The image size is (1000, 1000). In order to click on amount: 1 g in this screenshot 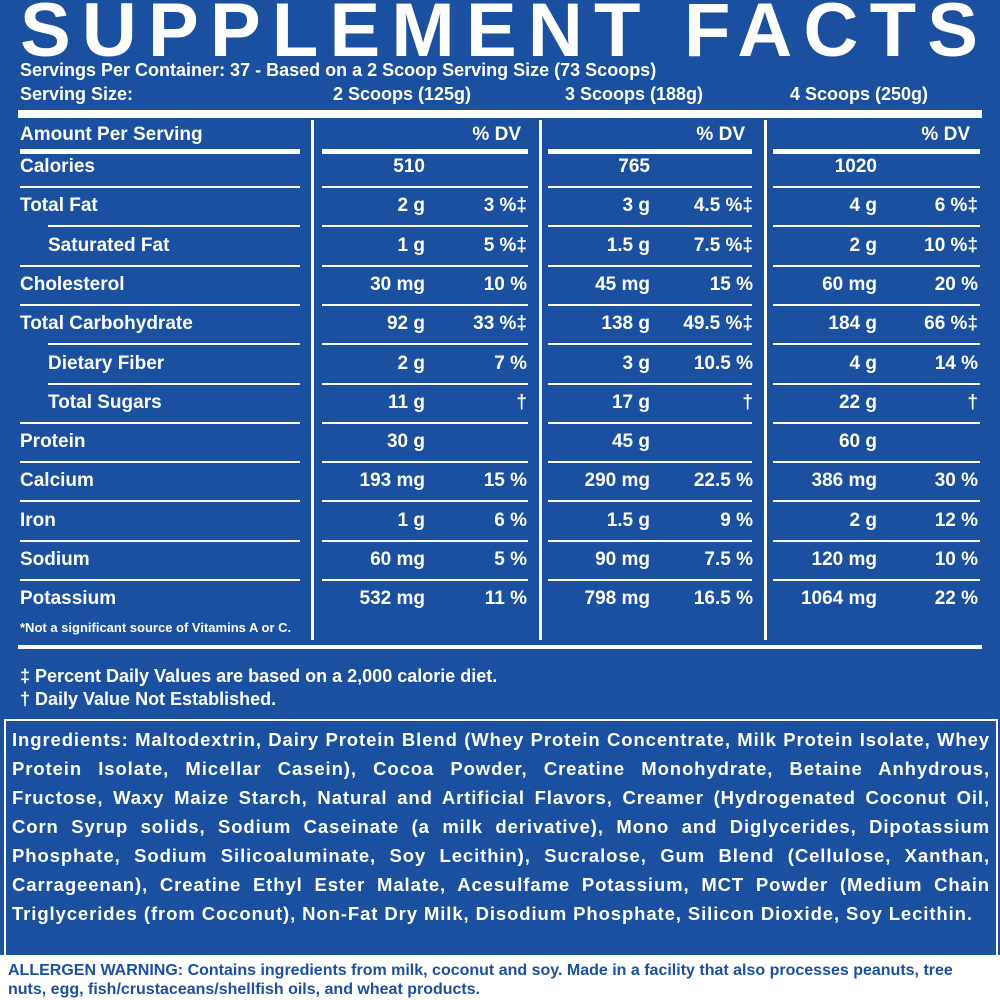, I will do `click(411, 245)`.